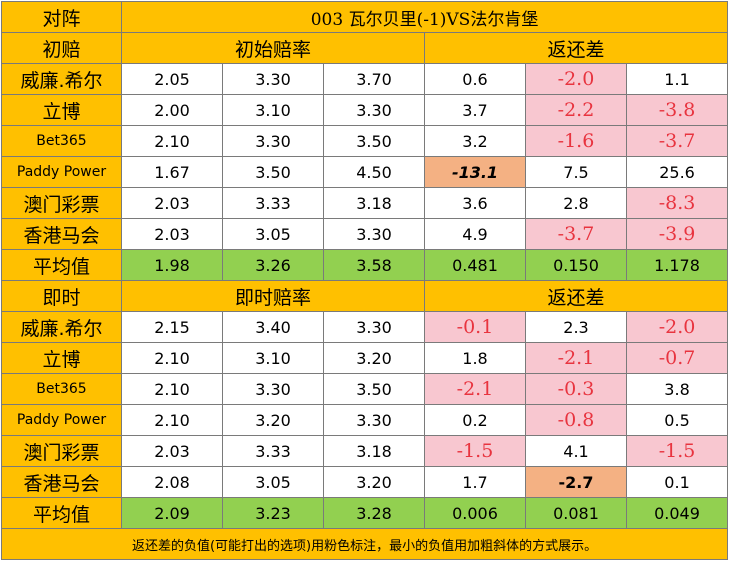 The height and width of the screenshot is (572, 730). I want to click on odds-win: 1.67, so click(172, 172).